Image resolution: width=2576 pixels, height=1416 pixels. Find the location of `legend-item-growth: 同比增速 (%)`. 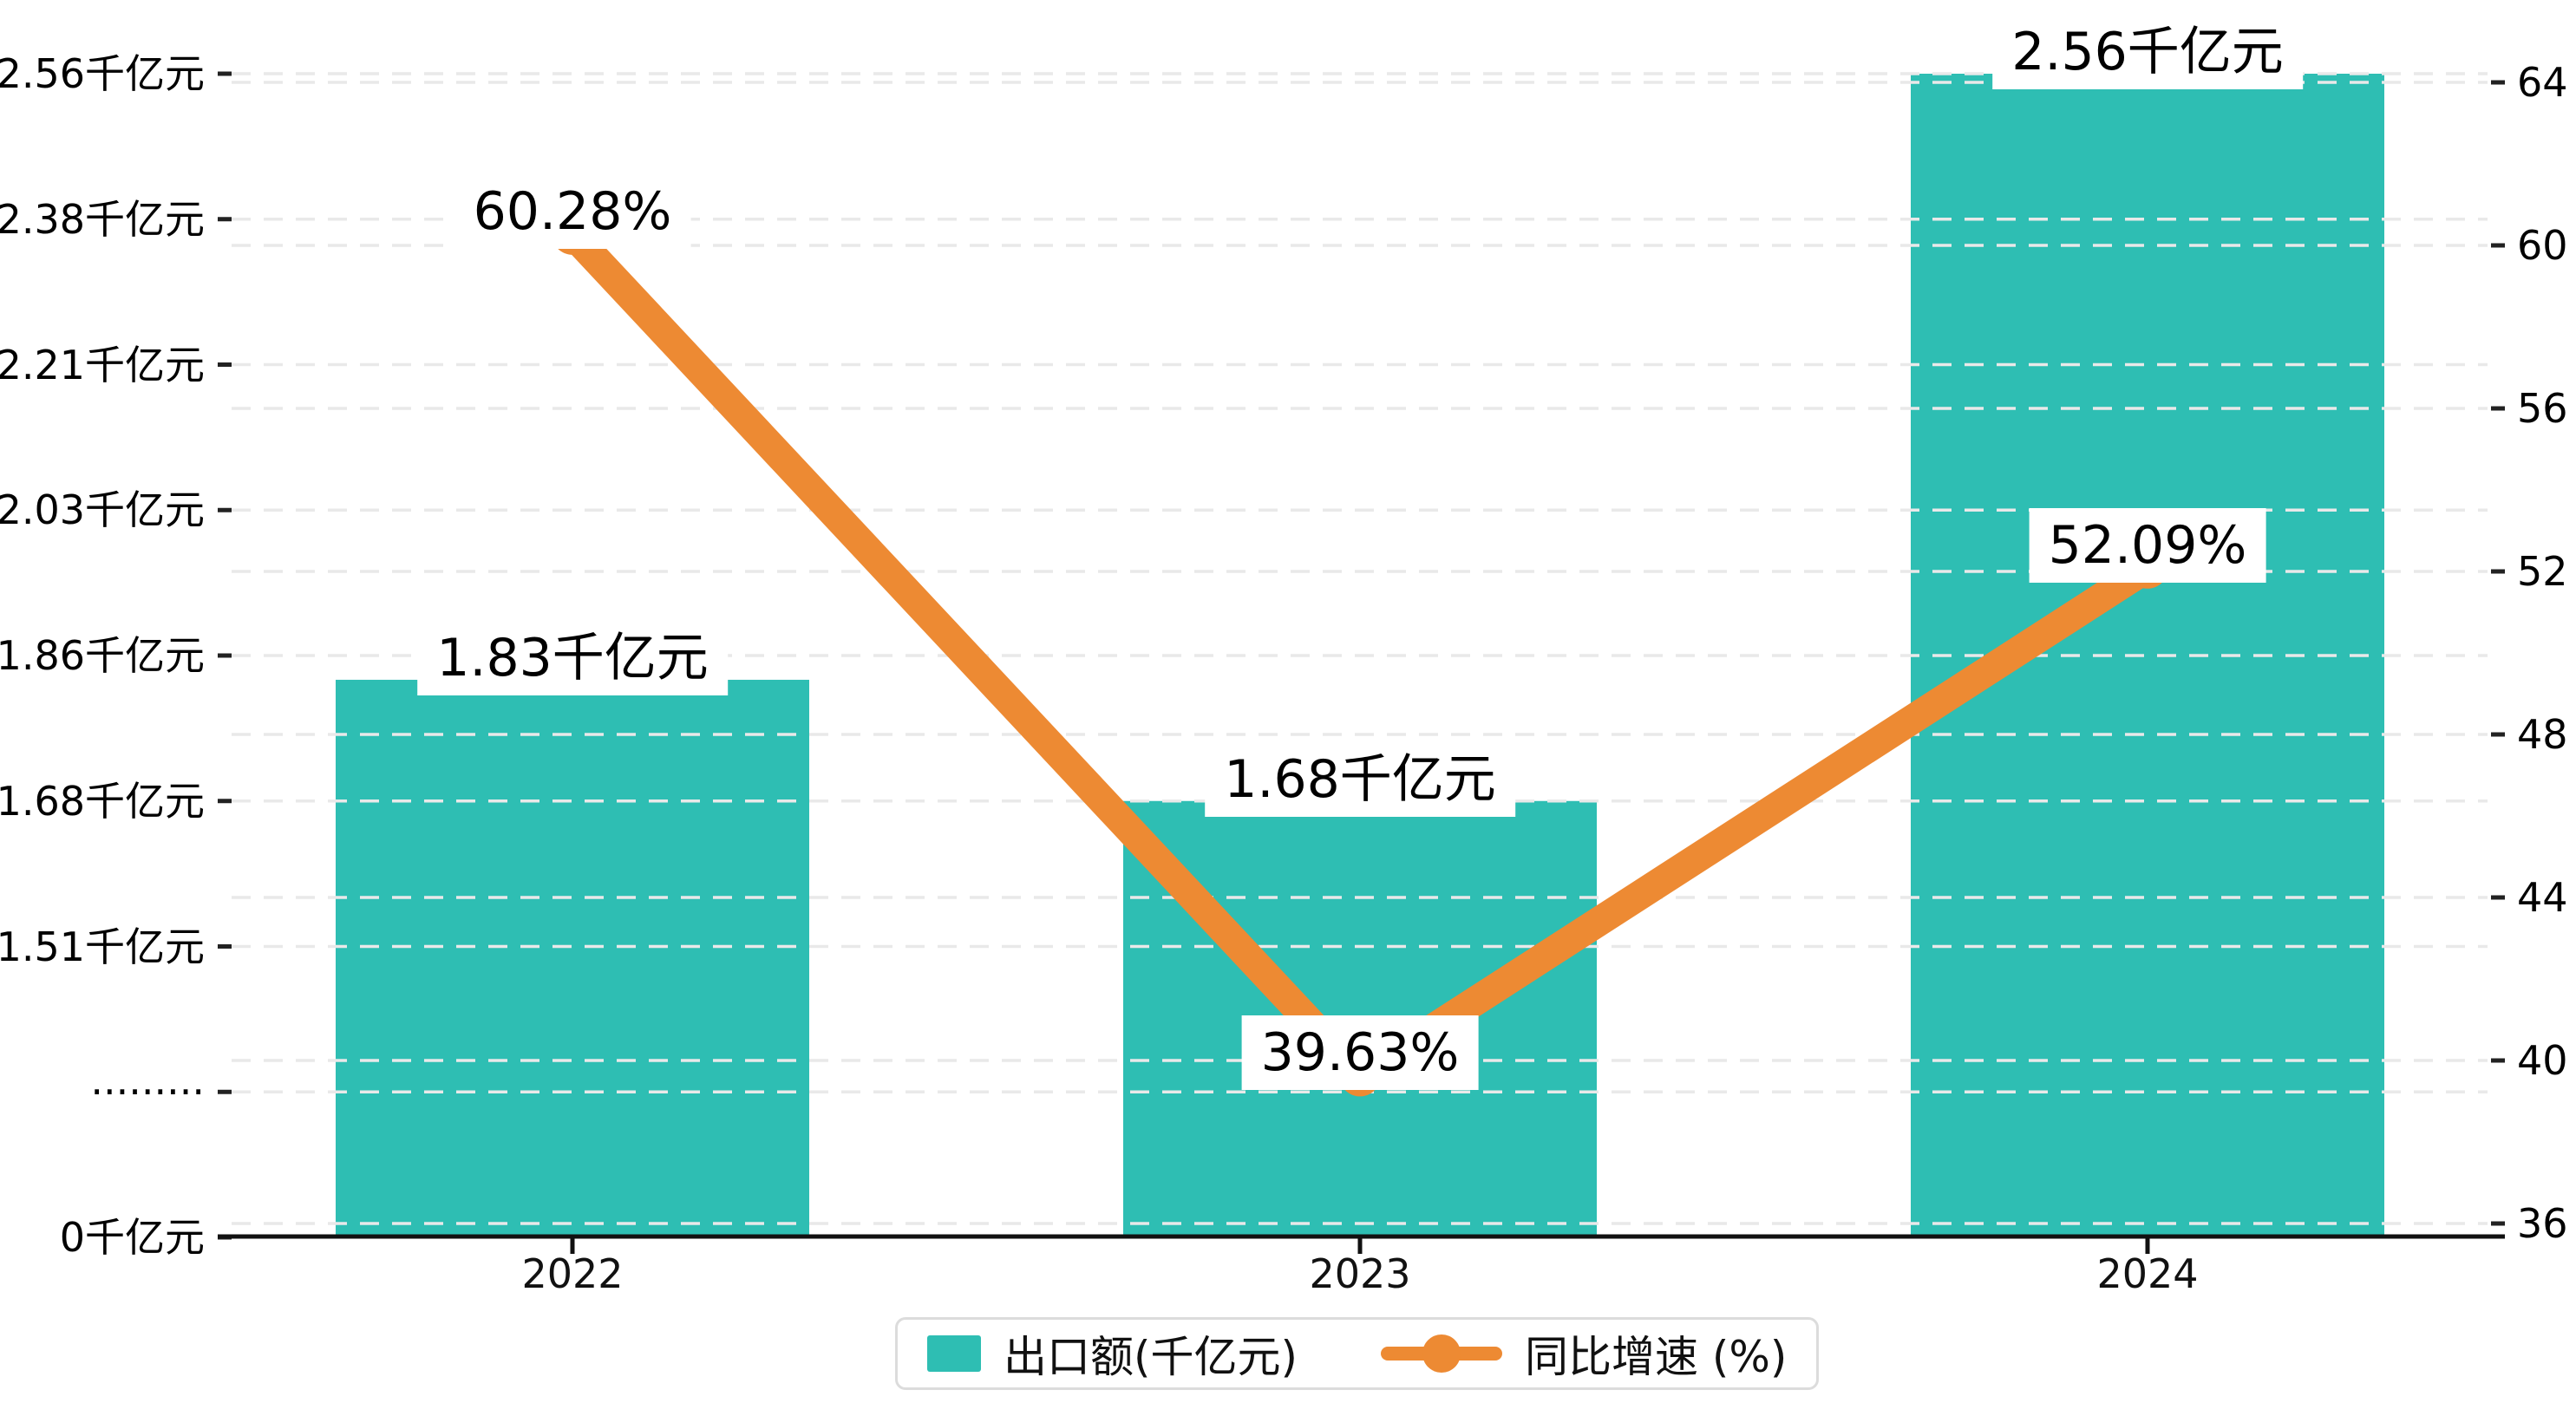

legend-item-growth: 同比增速 (%) is located at coordinates (1584, 1354).